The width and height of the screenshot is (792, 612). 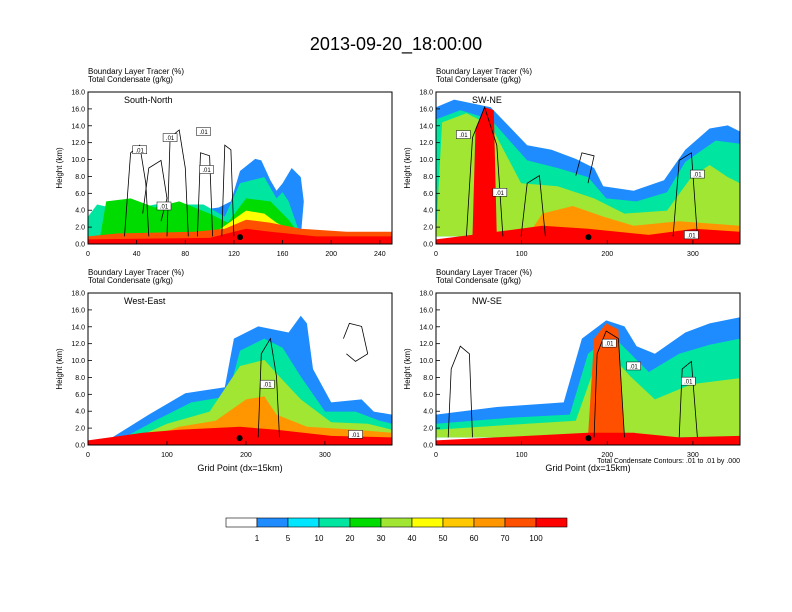 I want to click on colorbar-label: 70, so click(x=505, y=538).